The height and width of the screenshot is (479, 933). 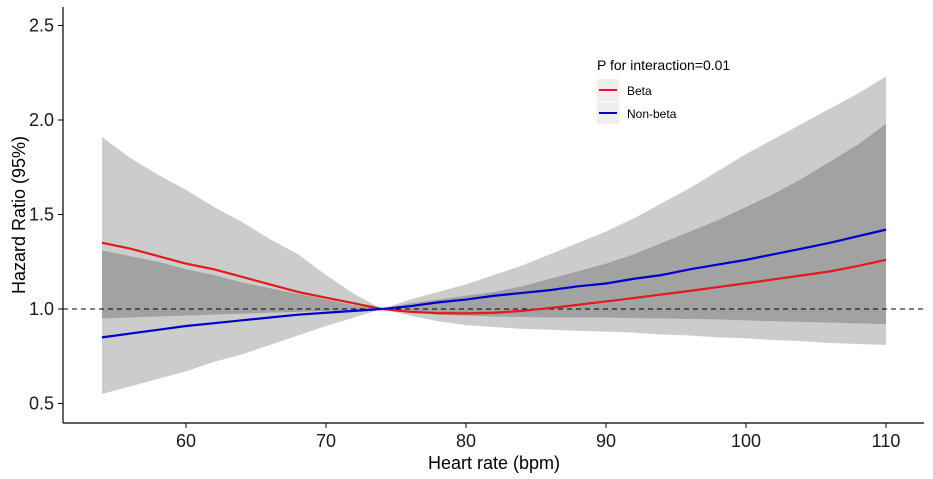 What do you see at coordinates (41, 26) in the screenshot?
I see `y-tick-label: 2.5` at bounding box center [41, 26].